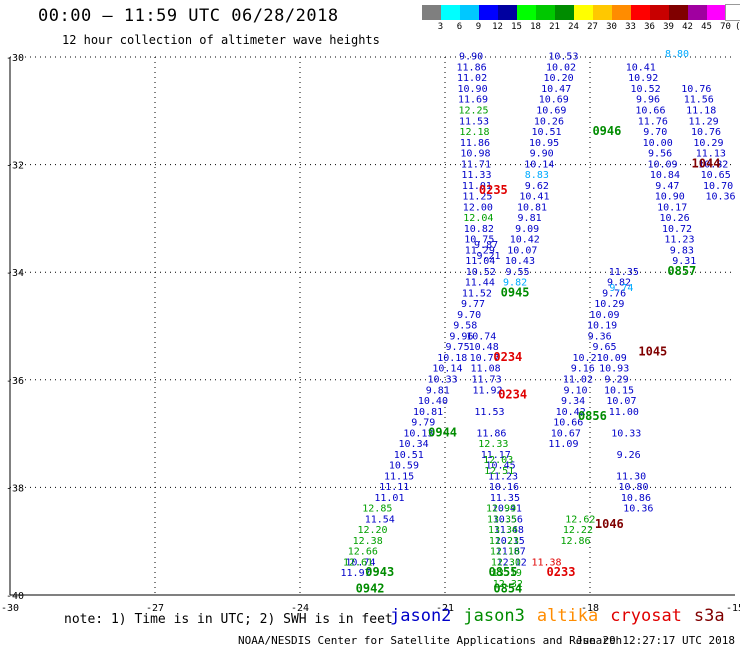 The height and width of the screenshot is (650, 740). Describe the element at coordinates (507, 573) in the screenshot. I see `wave-height-jason3: 13.19` at that location.